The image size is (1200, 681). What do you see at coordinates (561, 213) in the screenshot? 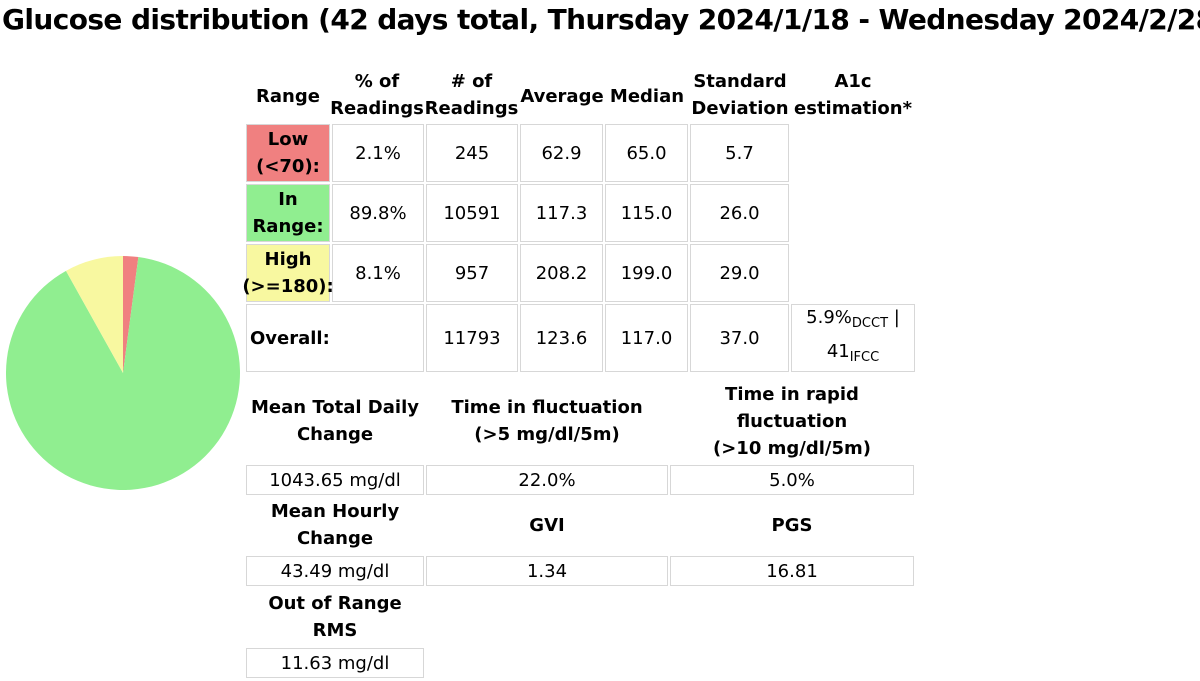
I see `cell-in-range-average: 117.3` at bounding box center [561, 213].